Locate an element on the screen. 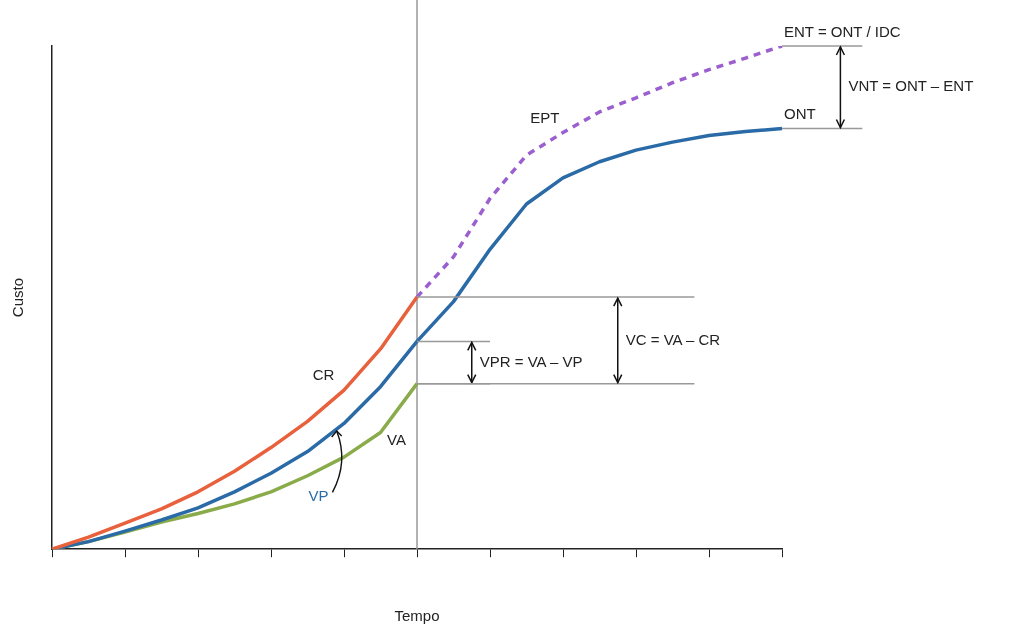 The height and width of the screenshot is (636, 1015). x-axis-title: Tempo is located at coordinates (417, 616).